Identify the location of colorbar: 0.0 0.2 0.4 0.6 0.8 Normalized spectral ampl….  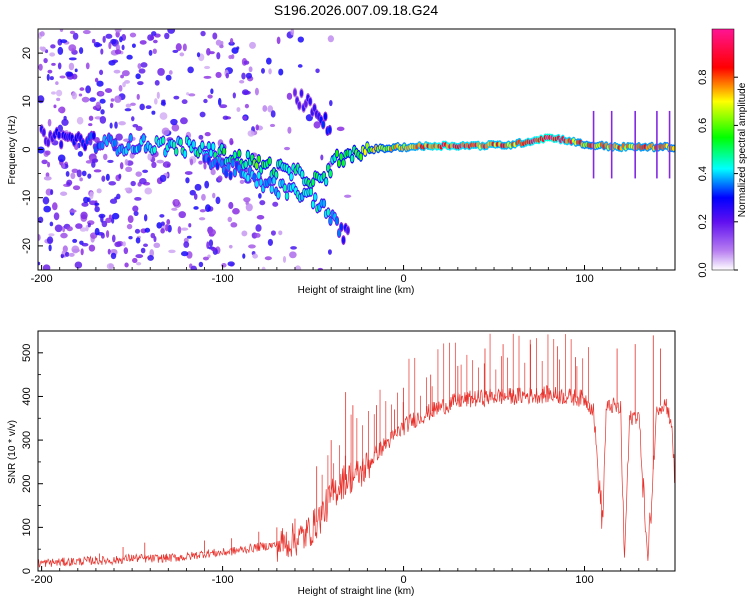
(722, 153).